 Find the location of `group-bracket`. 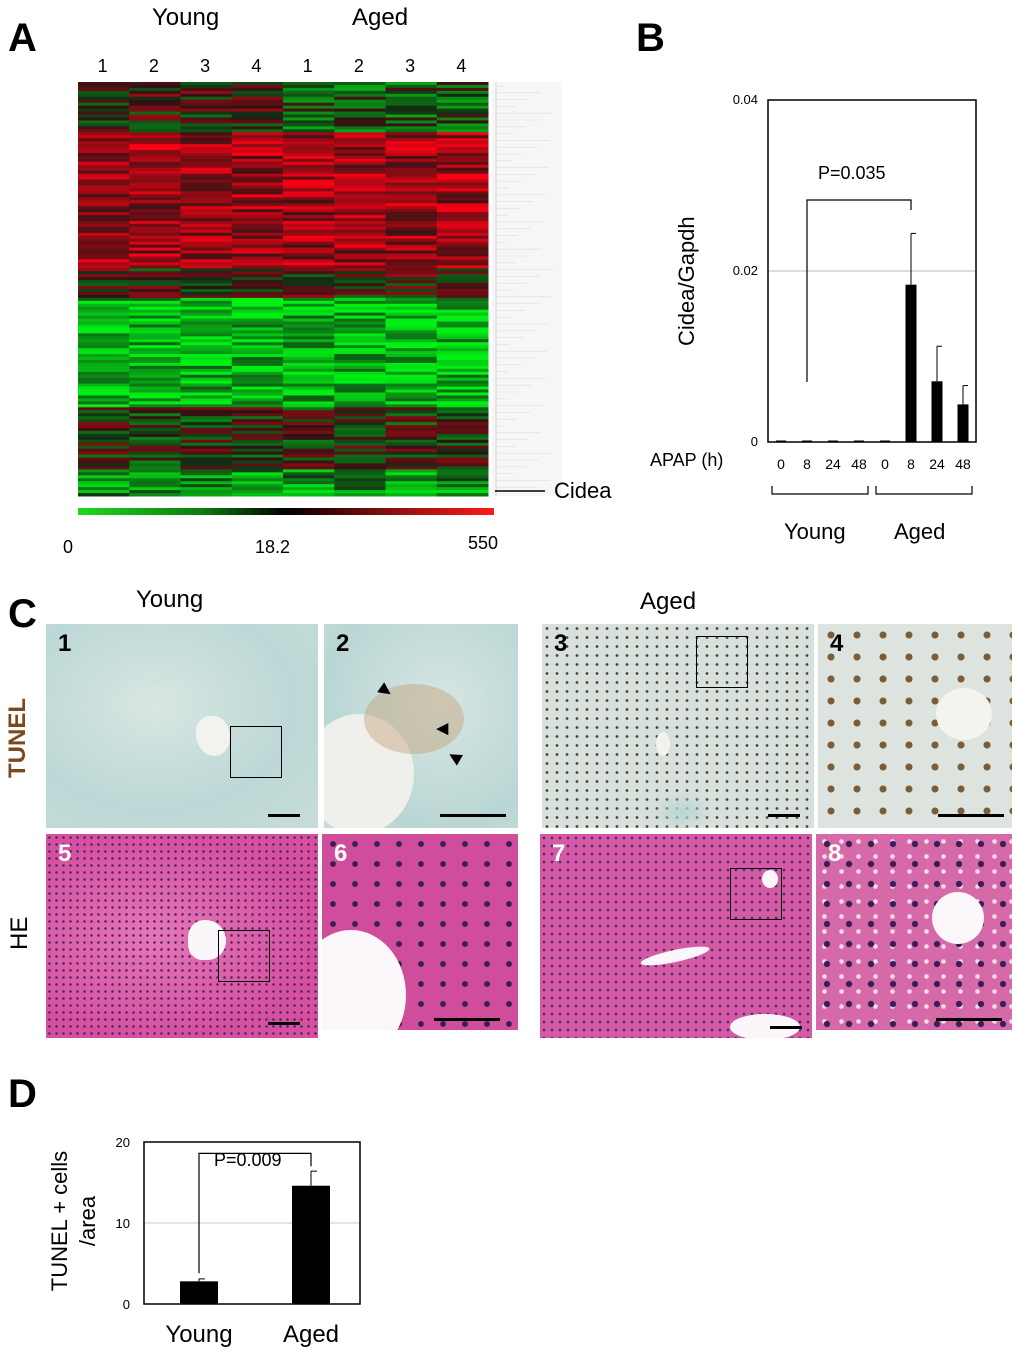

group-bracket is located at coordinates (924, 490).